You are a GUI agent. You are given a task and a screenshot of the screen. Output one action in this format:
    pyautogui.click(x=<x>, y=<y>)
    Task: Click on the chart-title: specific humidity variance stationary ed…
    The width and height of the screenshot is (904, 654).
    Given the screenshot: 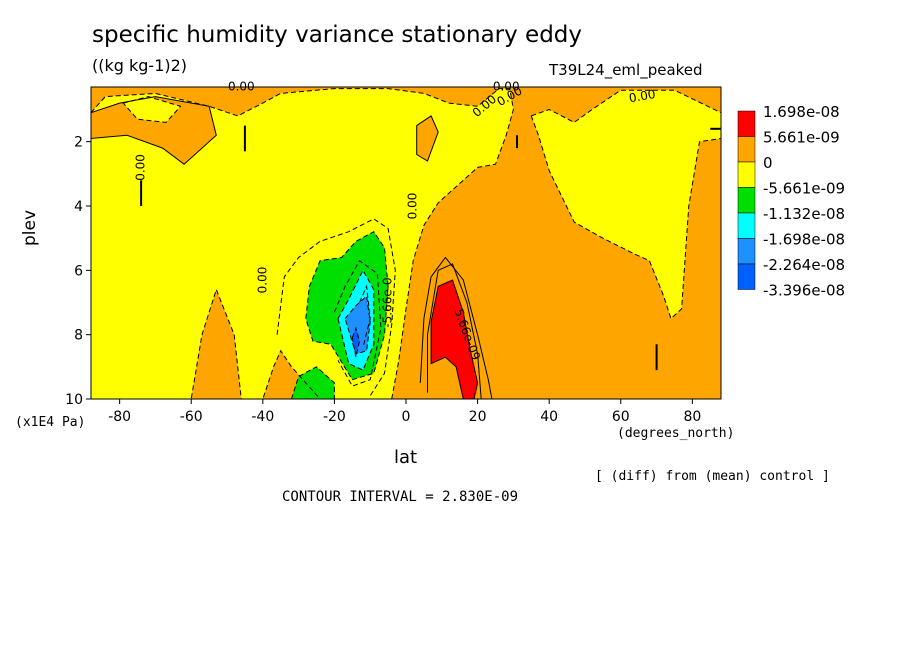 What is the action you would take?
    pyautogui.click(x=337, y=35)
    